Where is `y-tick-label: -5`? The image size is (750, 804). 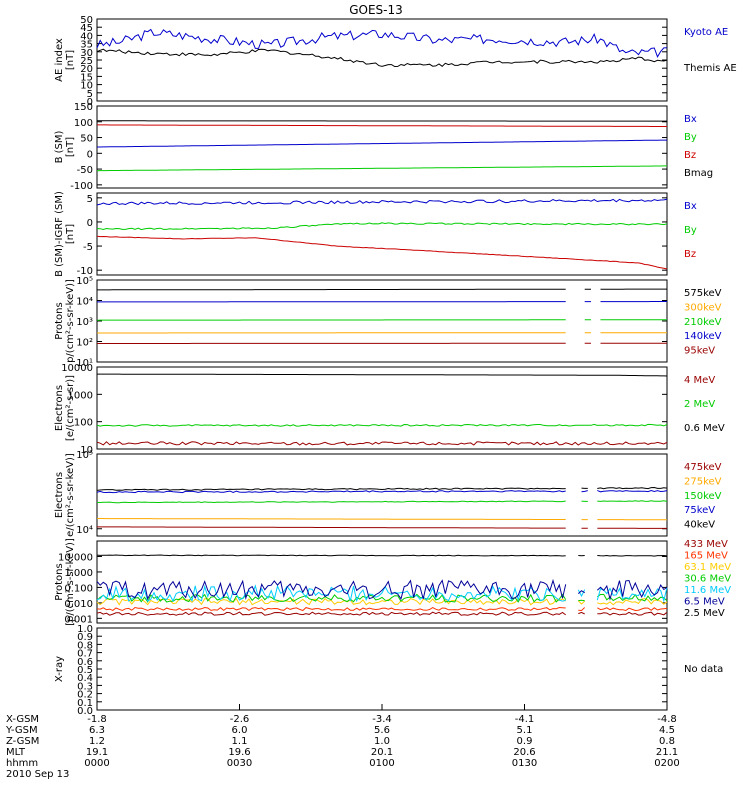
y-tick-label: -5 is located at coordinates (88, 247).